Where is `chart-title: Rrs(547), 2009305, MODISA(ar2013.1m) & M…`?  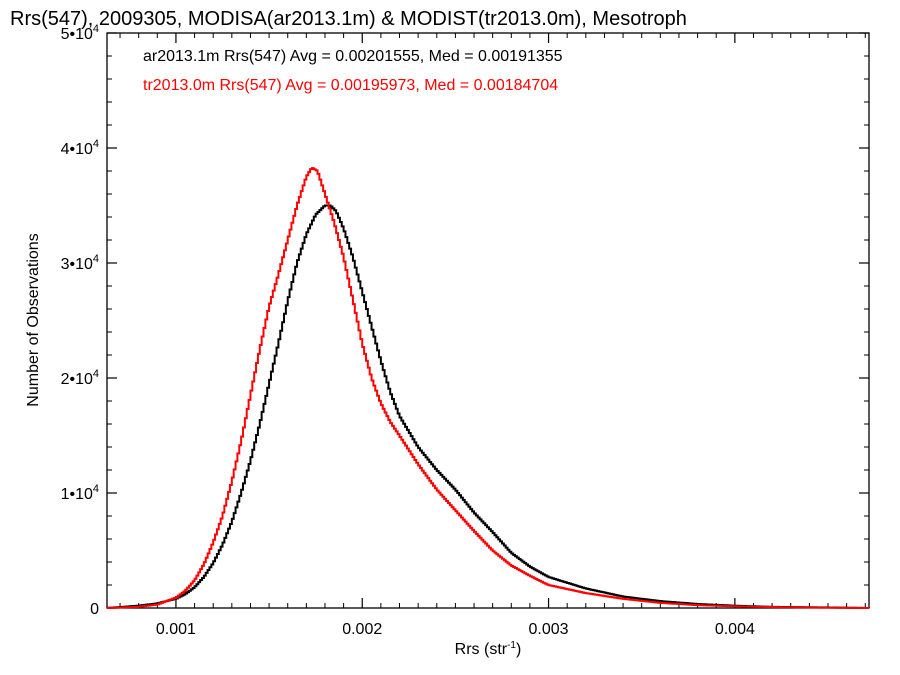
chart-title: Rrs(547), 2009305, MODISA(ar2013.1m) & M… is located at coordinates (348, 19).